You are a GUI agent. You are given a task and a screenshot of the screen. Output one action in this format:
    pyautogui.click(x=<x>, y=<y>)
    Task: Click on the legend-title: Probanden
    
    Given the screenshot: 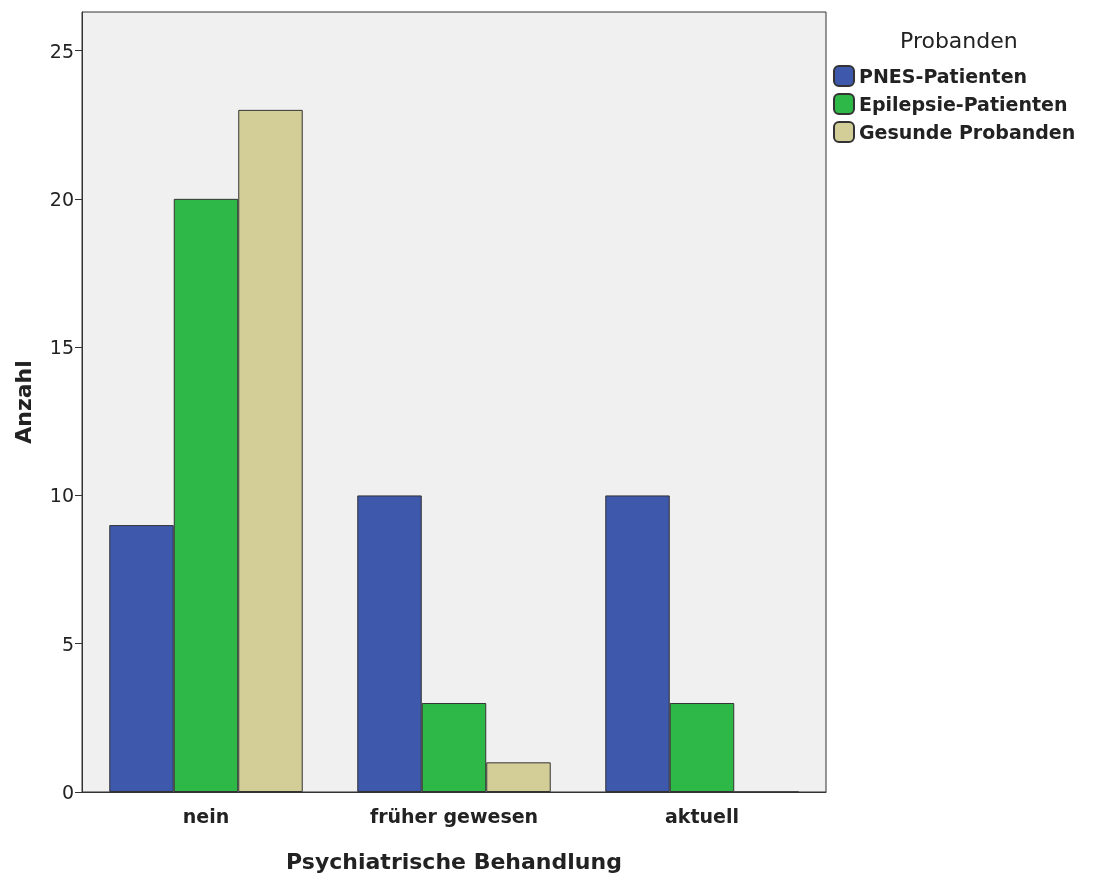 What is the action you would take?
    pyautogui.click(x=959, y=40)
    